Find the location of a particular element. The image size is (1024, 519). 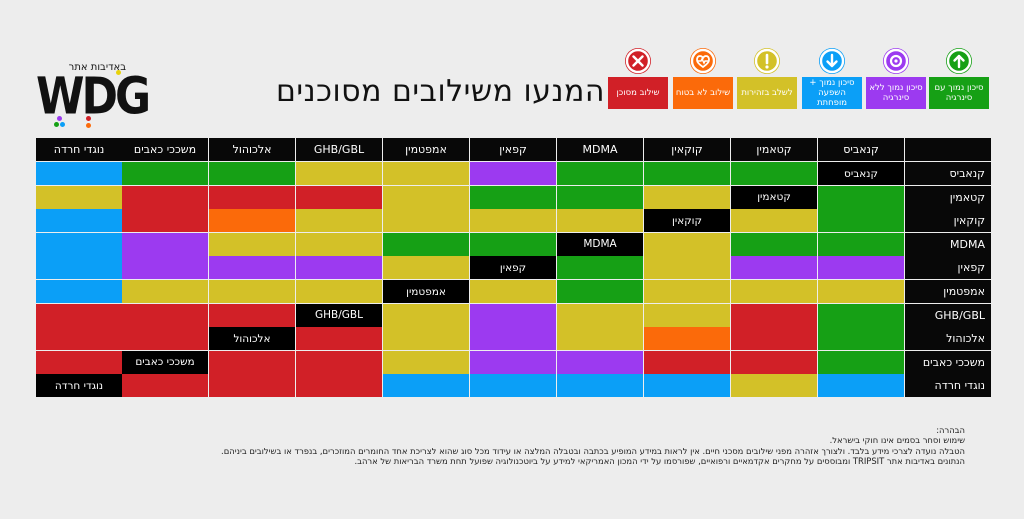

logo-dot-green is located at coordinates (56, 124).